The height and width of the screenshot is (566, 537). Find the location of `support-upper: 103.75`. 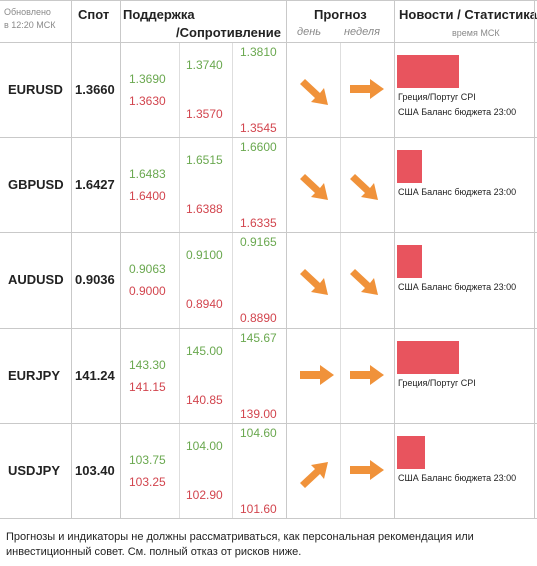

support-upper: 103.75 is located at coordinates (147, 459).